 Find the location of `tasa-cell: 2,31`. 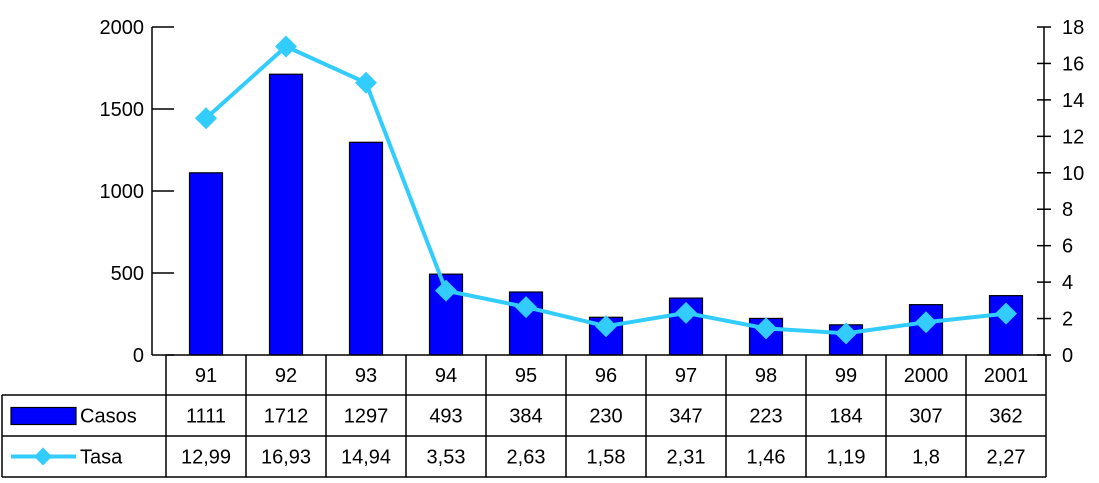

tasa-cell: 2,31 is located at coordinates (686, 458).